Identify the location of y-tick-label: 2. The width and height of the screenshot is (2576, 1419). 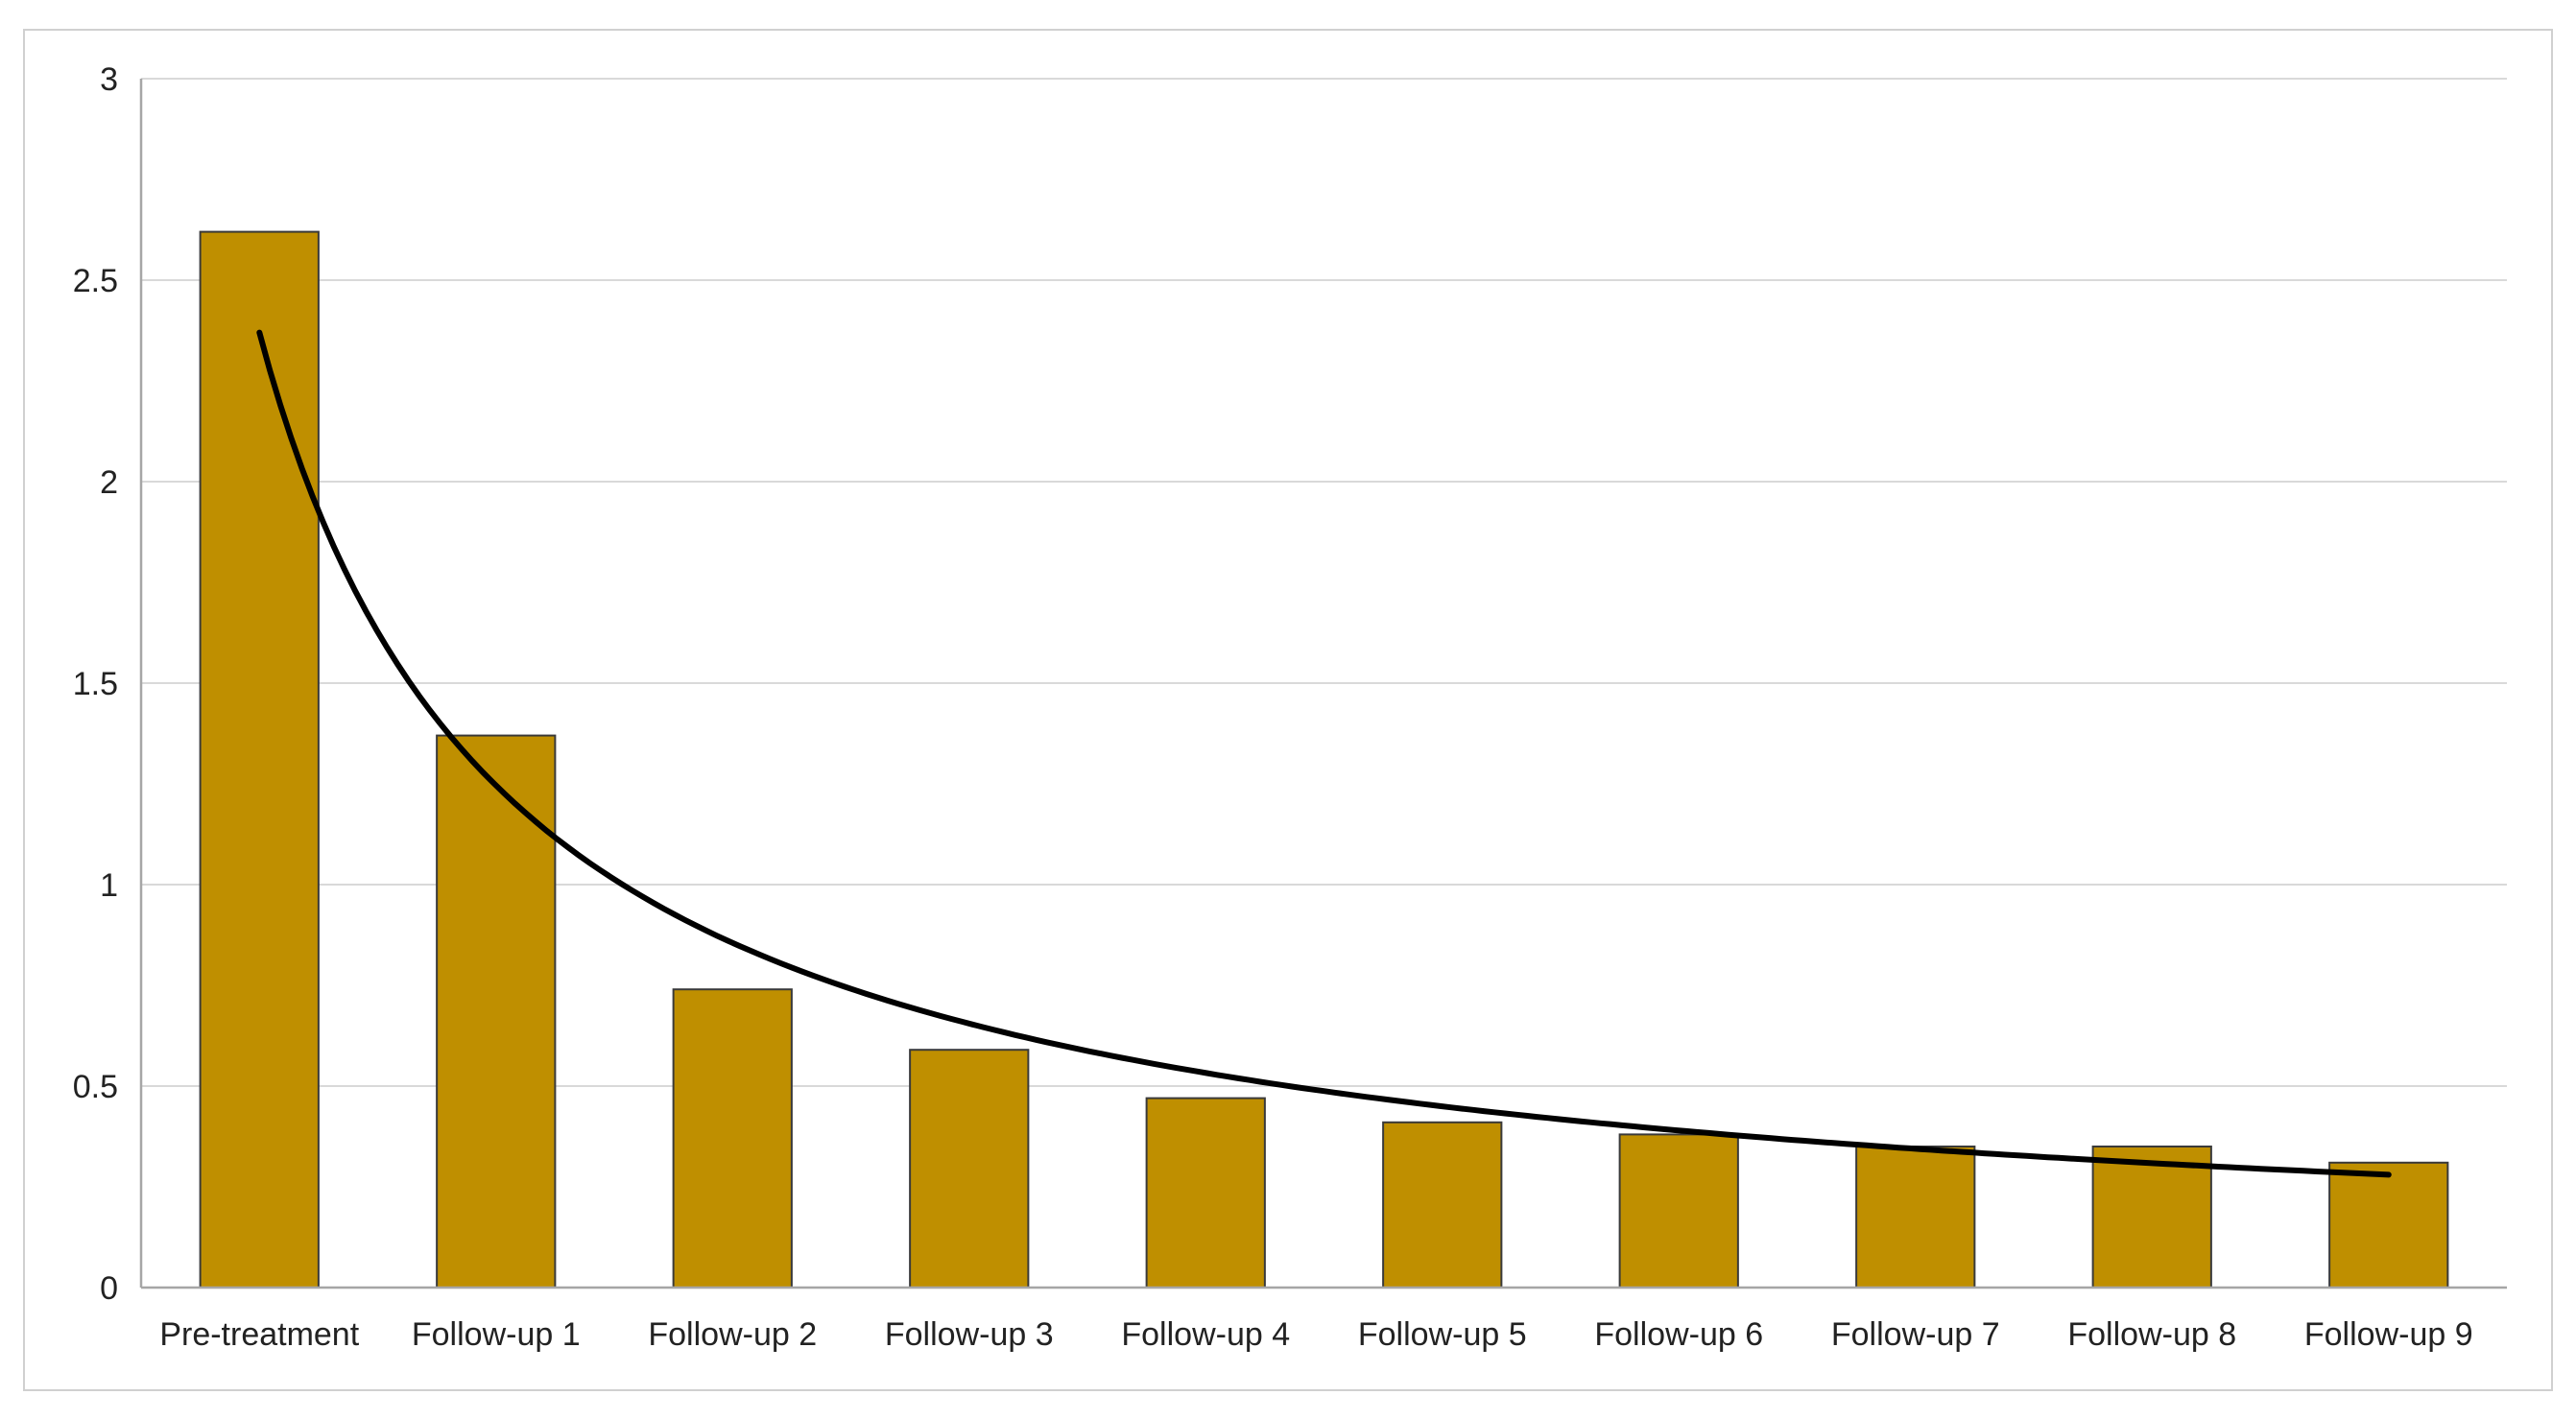
(109, 482).